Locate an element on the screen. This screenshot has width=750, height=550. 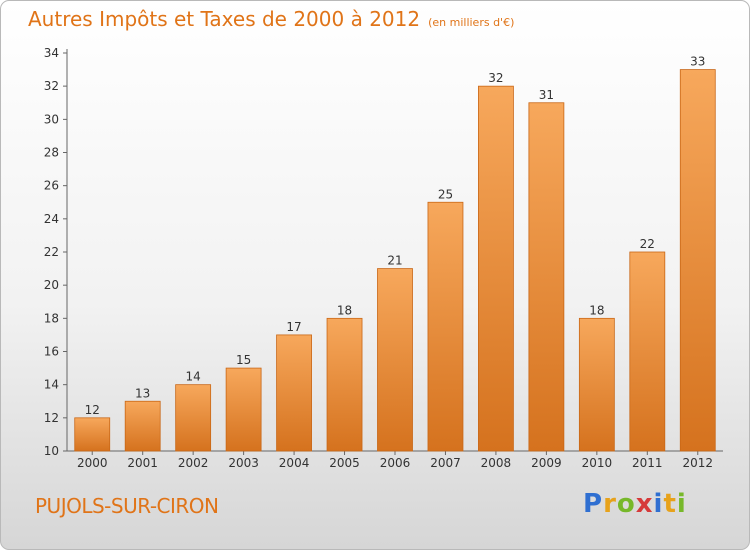
x-tick-label: 2008 is located at coordinates (496, 463).